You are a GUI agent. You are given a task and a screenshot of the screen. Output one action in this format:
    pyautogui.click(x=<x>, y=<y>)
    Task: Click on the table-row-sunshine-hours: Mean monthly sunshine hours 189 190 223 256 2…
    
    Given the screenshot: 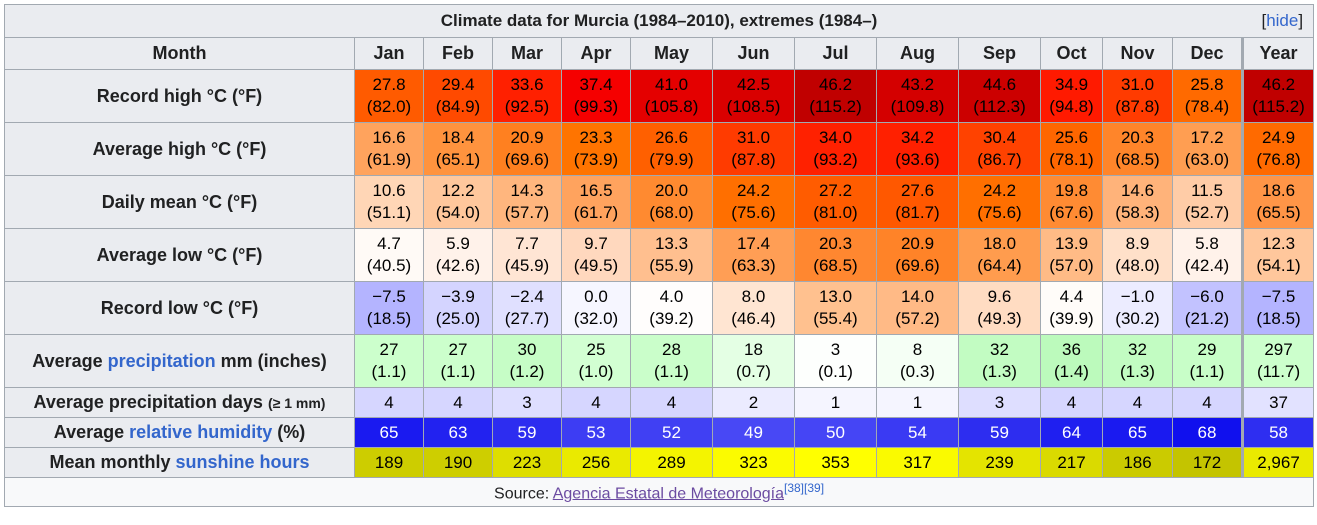 What is the action you would take?
    pyautogui.click(x=659, y=462)
    